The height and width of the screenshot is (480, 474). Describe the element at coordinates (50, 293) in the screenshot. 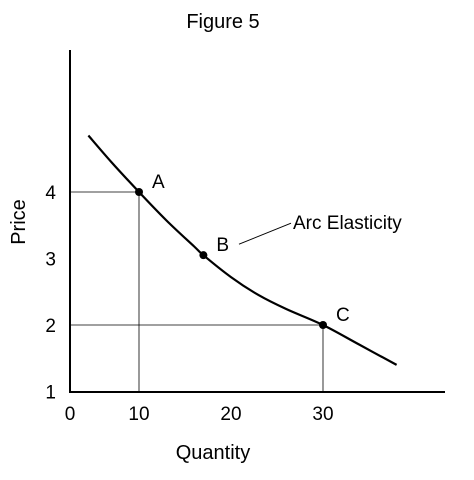

I see `y-tick-labels: 1 2 3 4` at that location.